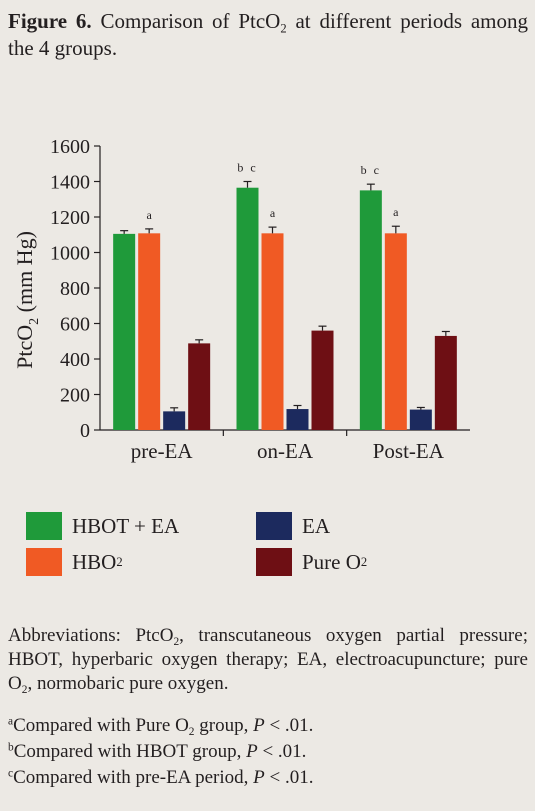 The height and width of the screenshot is (811, 535). Describe the element at coordinates (85, 431) in the screenshot. I see `y-tick-label: 0` at that location.